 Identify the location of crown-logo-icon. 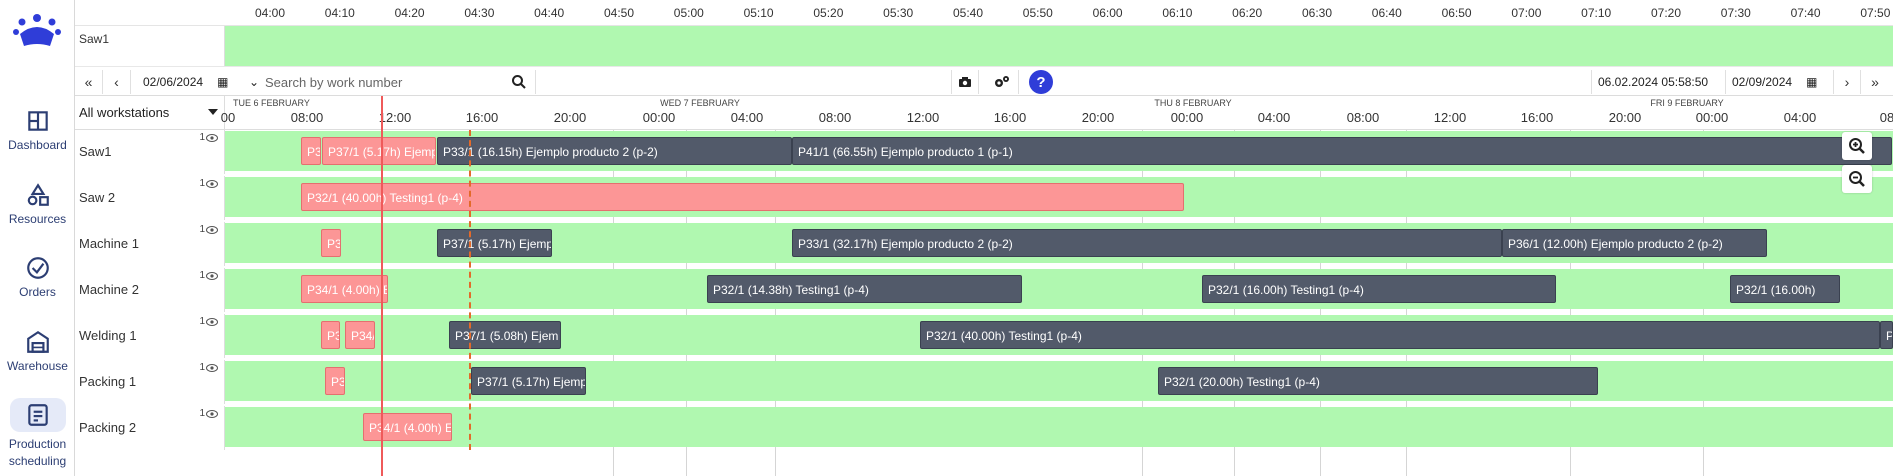
(37, 32).